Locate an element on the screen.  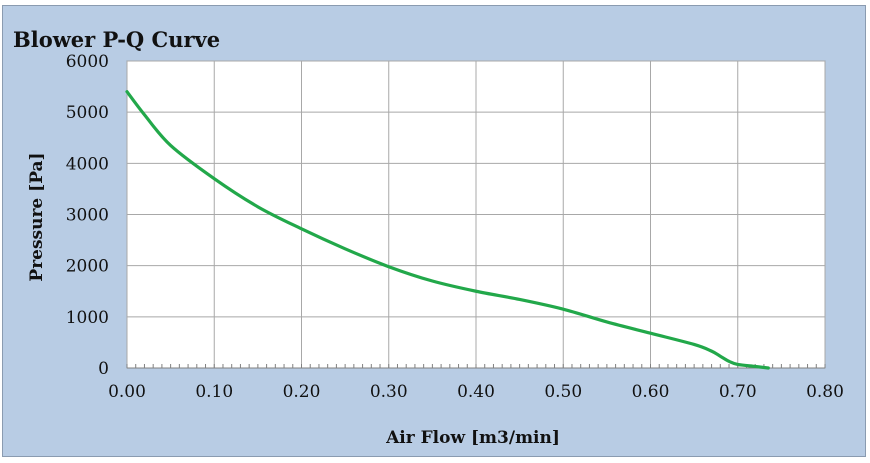
y-tick-label: 3000 is located at coordinates (87, 216).